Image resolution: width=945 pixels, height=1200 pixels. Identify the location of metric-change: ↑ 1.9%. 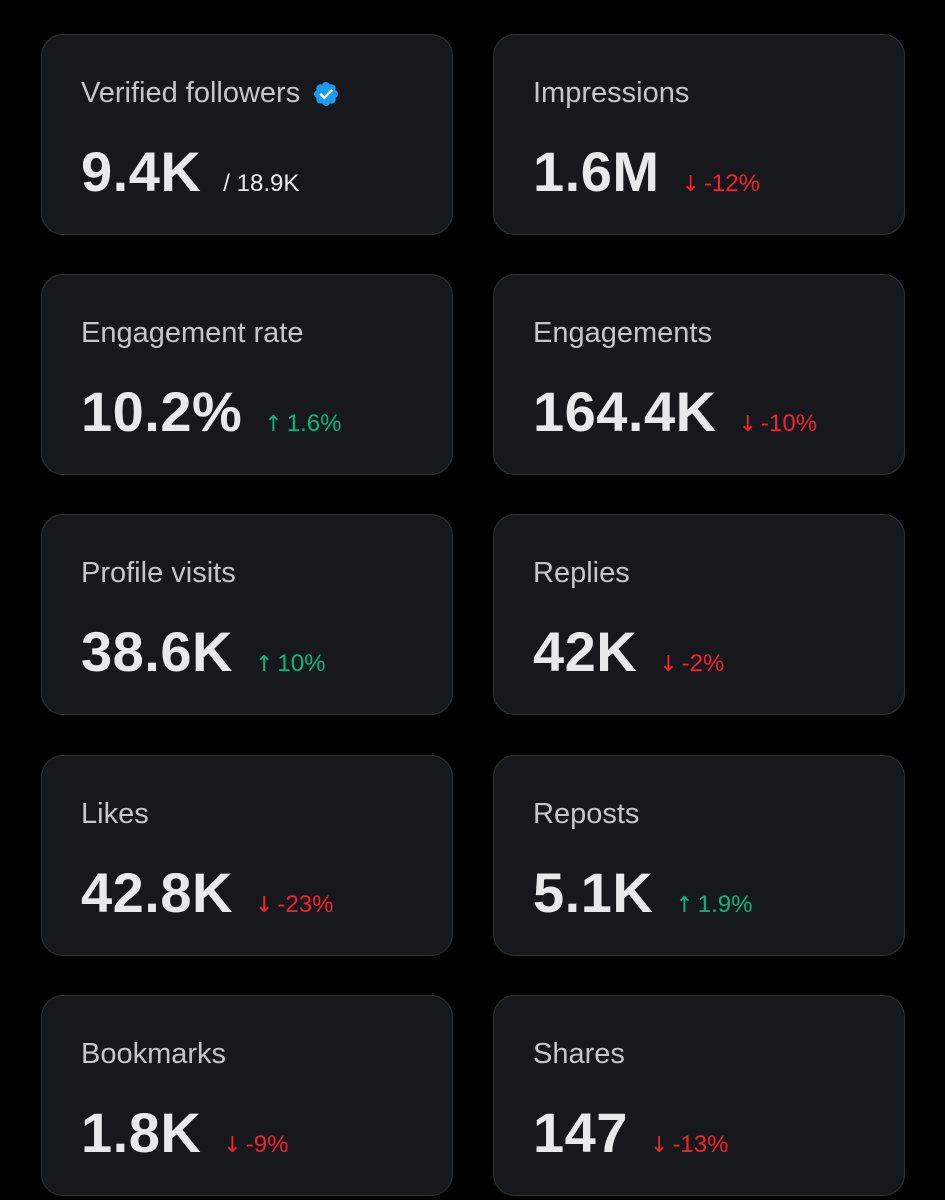
(713, 905).